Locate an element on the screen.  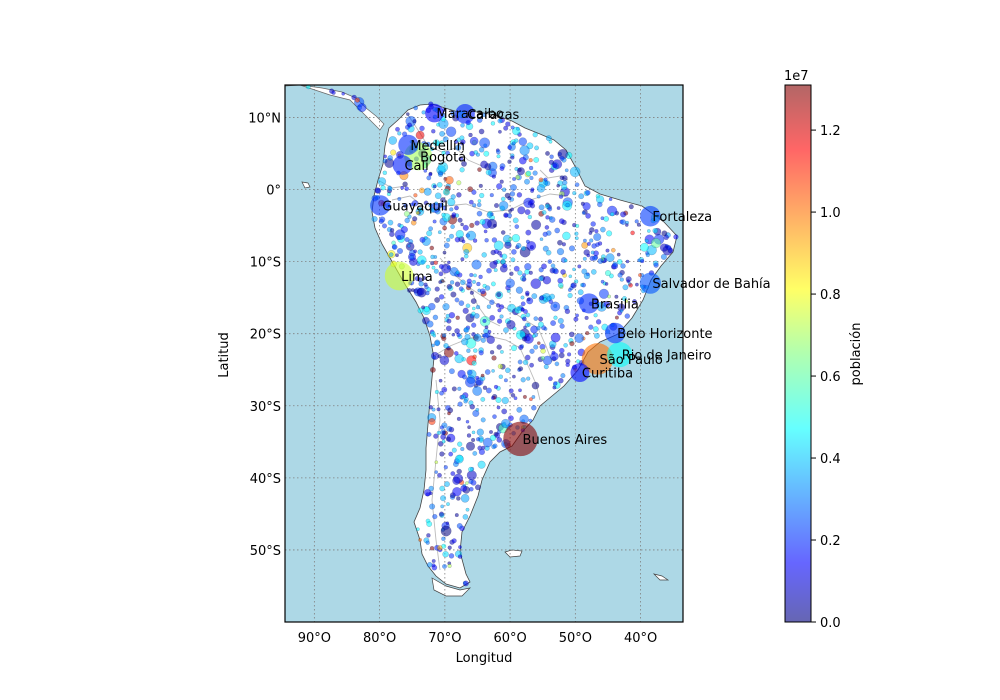
city-marker is located at coordinates (597, 359).